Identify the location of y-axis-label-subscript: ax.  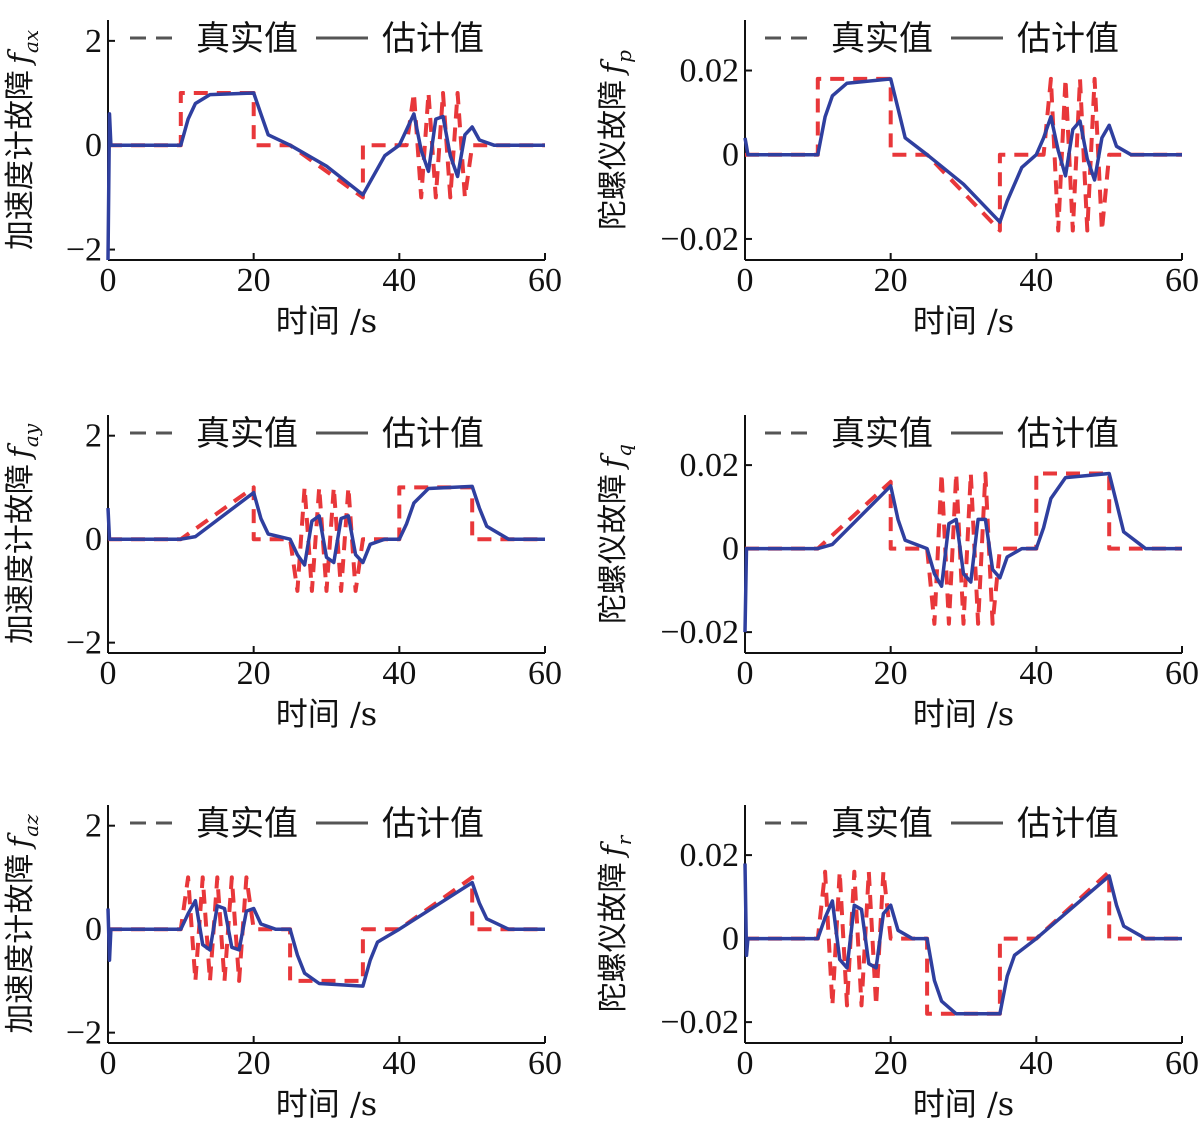
(31, 41).